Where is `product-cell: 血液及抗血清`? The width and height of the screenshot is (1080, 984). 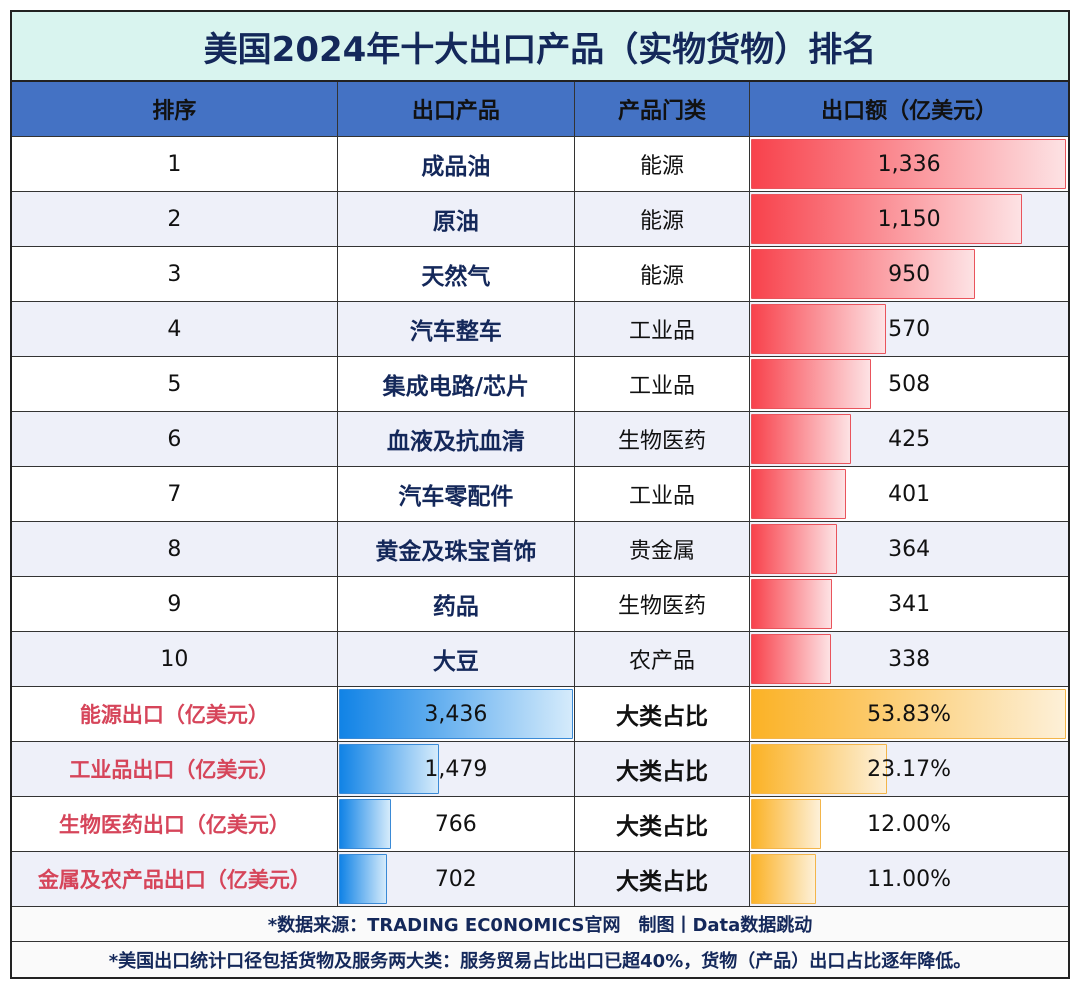
product-cell: 血液及抗血清 is located at coordinates (456, 439).